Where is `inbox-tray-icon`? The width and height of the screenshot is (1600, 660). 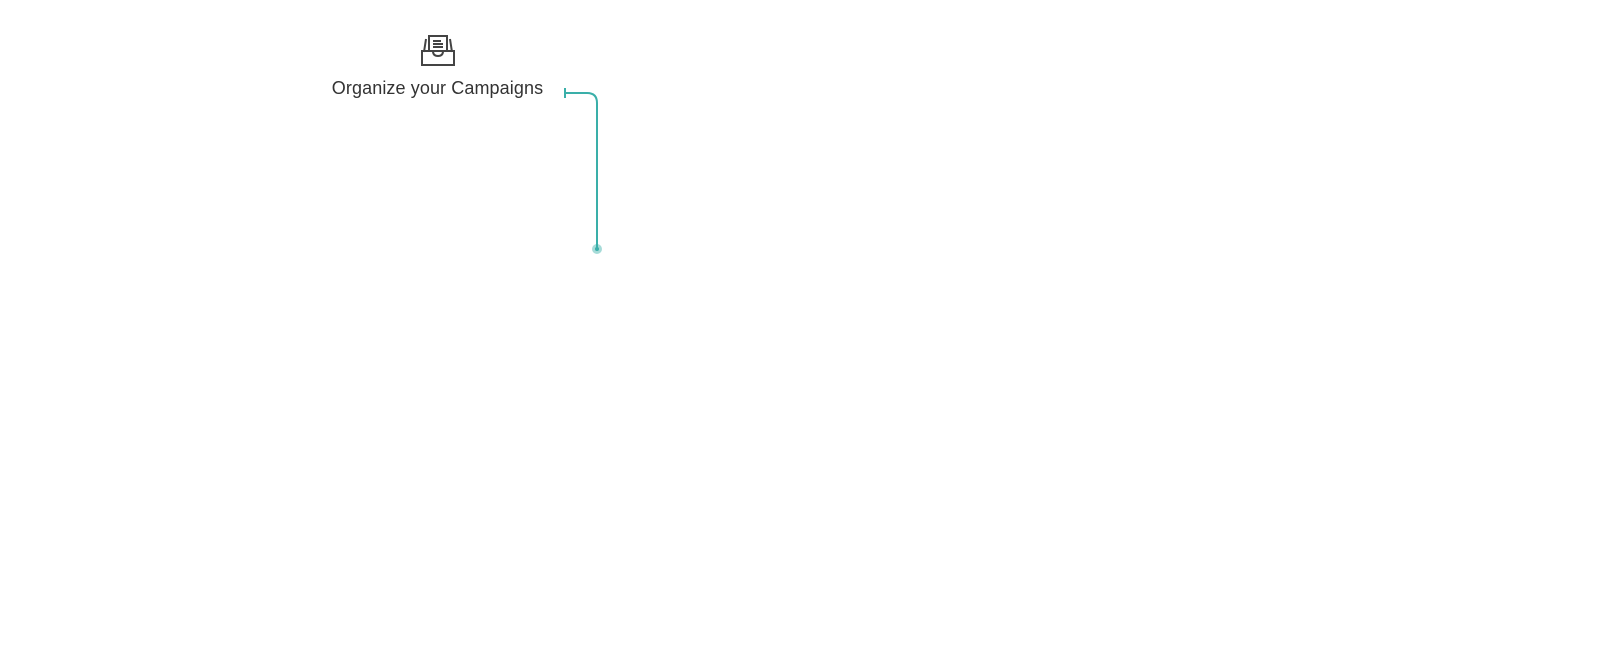
inbox-tray-icon is located at coordinates (437, 50).